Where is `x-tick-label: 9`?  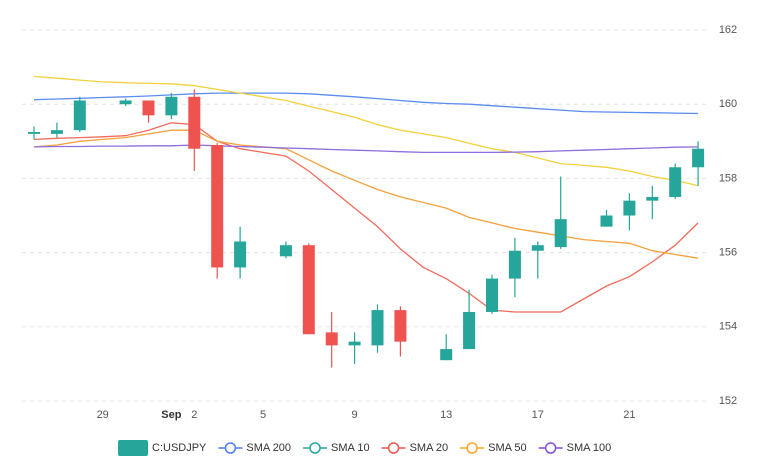
x-tick-label: 9 is located at coordinates (355, 415).